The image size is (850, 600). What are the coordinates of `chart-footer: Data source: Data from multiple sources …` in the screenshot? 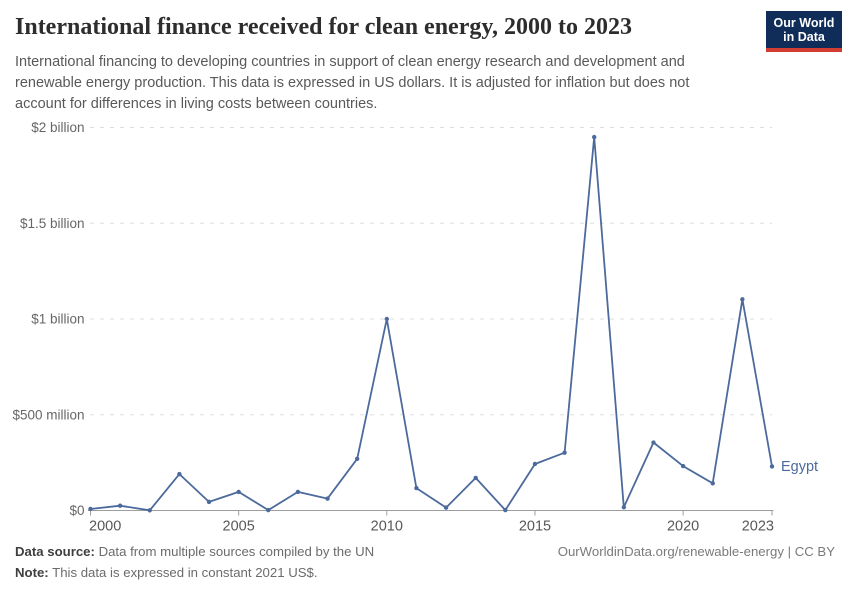 It's located at (425, 565).